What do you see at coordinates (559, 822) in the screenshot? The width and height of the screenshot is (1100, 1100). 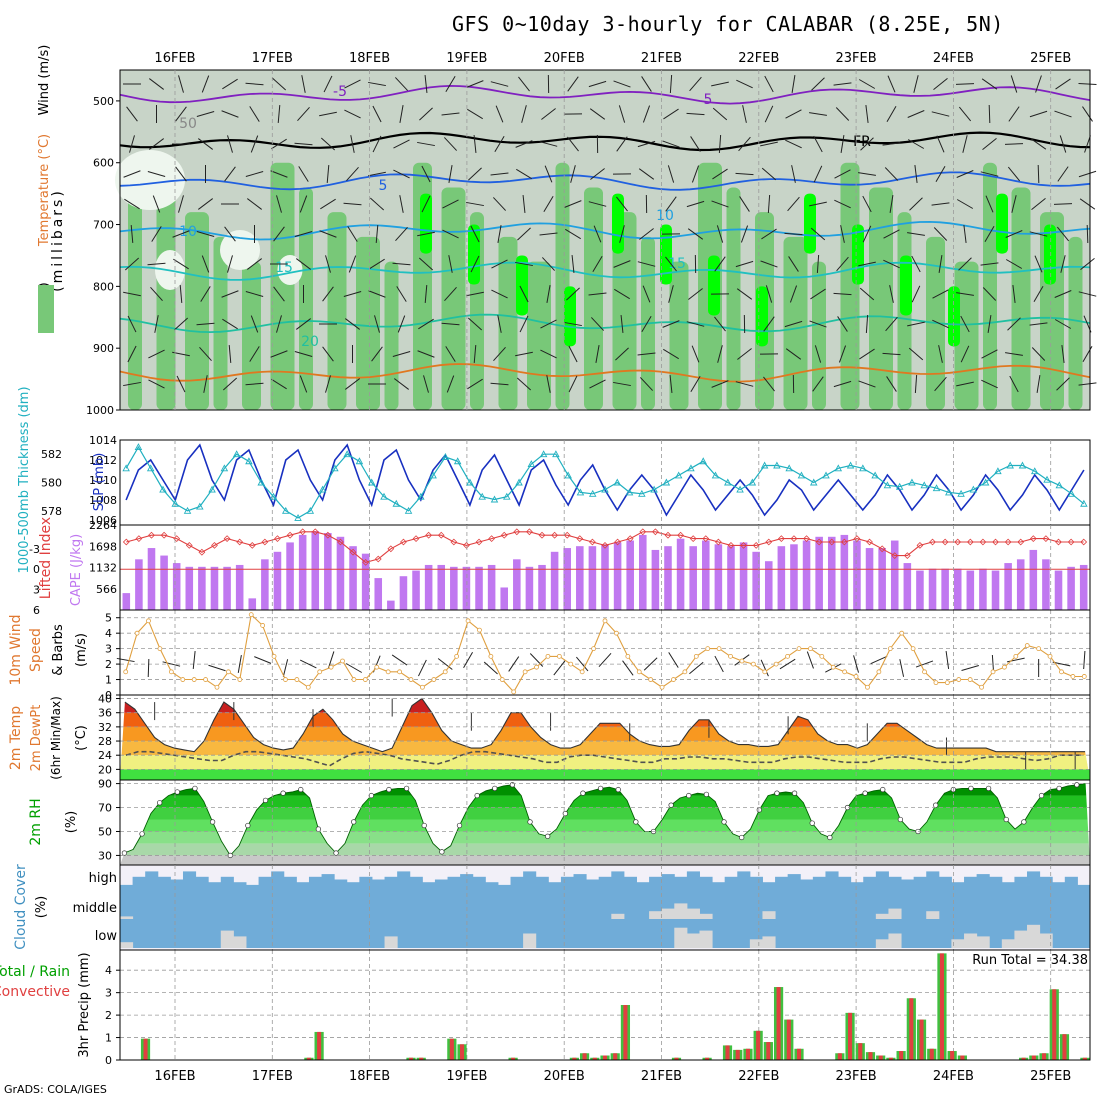 I see `rh2m-panel: 30 50 70 90 2m RH (%)` at bounding box center [559, 822].